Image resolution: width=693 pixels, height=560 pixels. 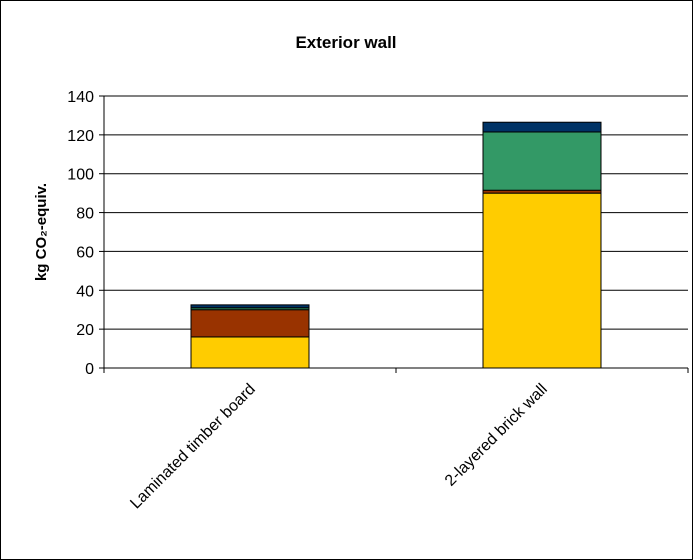 I want to click on y-tick-label: 80, so click(x=85, y=214).